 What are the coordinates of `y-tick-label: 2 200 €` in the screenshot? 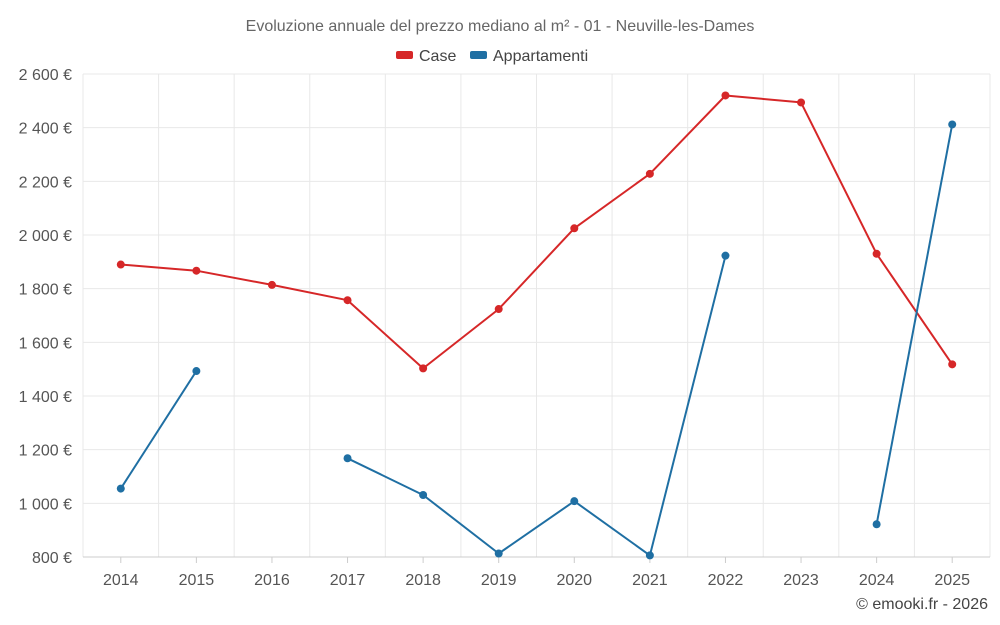 It's located at (45, 182).